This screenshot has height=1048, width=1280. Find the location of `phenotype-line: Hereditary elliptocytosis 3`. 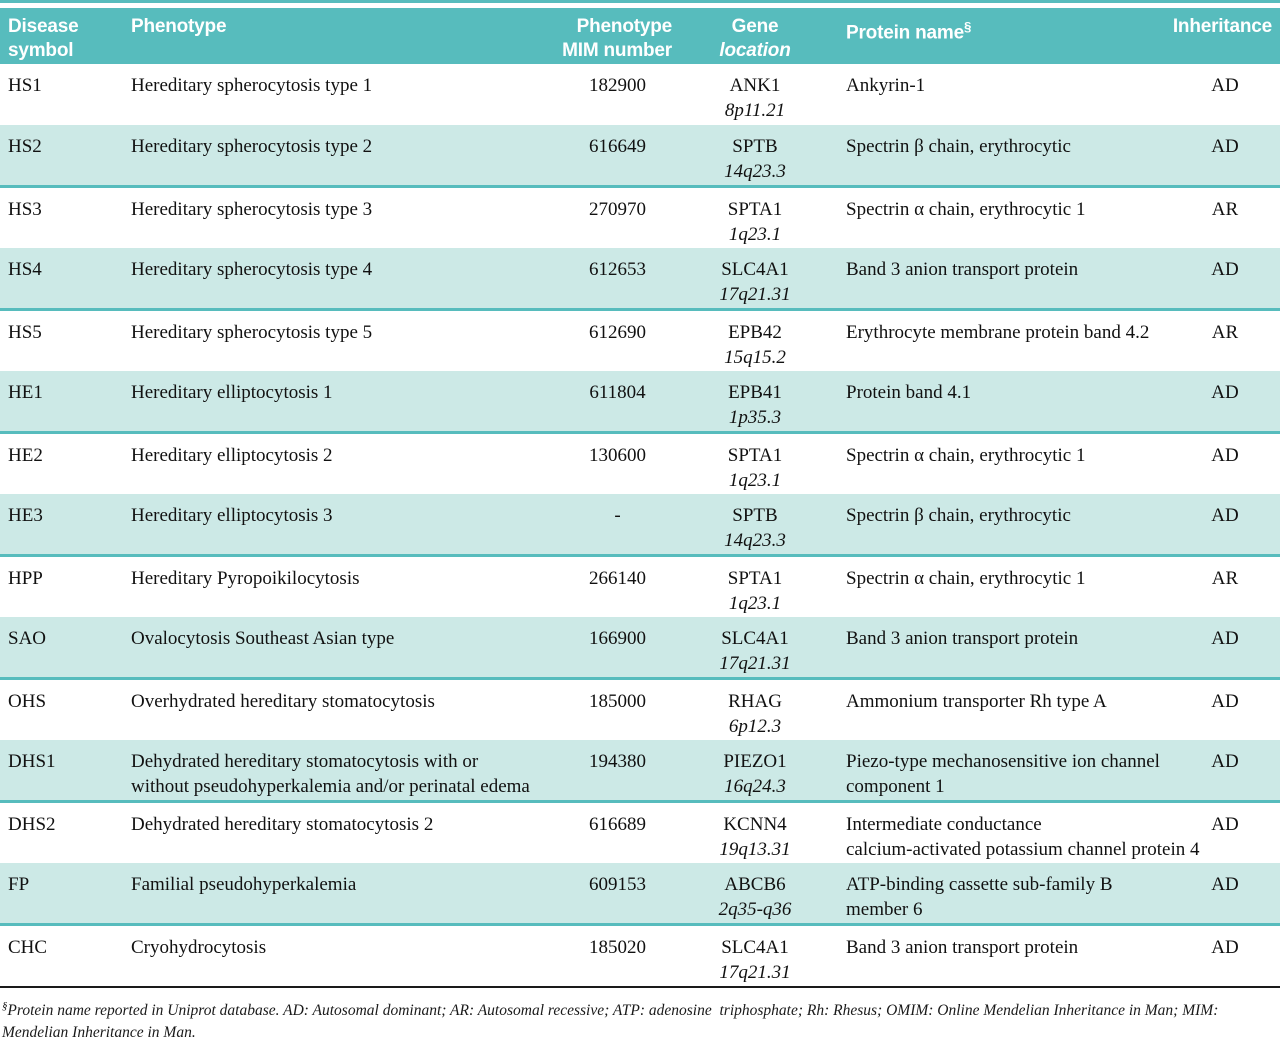

phenotype-line: Hereditary elliptocytosis 3 is located at coordinates (232, 515).